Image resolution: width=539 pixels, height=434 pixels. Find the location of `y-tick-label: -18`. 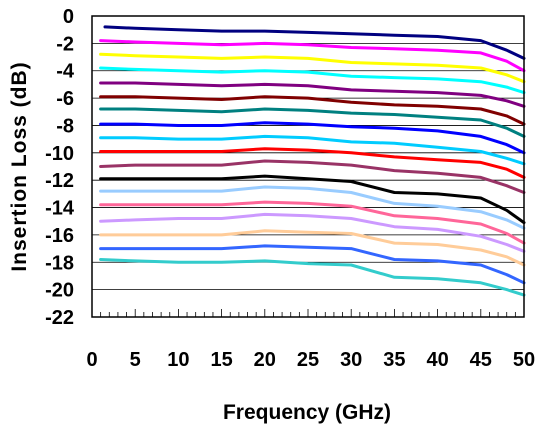

y-tick-label: -18 is located at coordinates (59, 263).